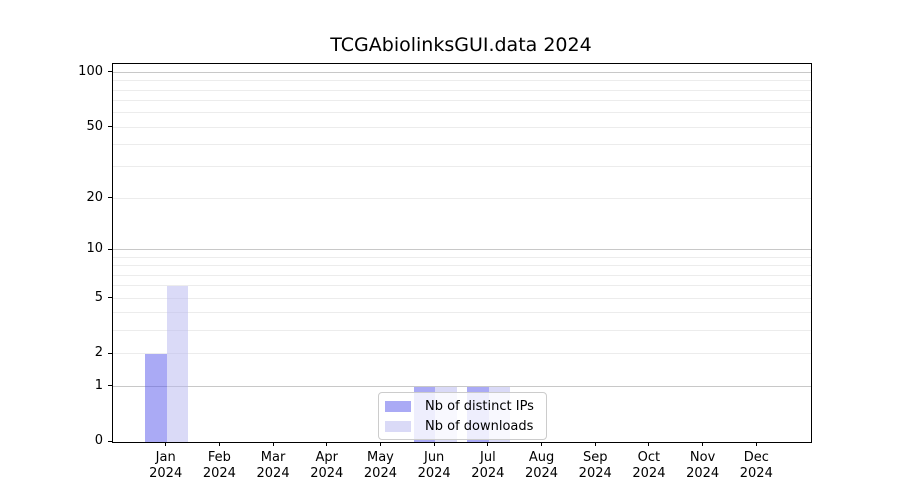  I want to click on x-tick-label-dec: Dec 2024, so click(756, 466).